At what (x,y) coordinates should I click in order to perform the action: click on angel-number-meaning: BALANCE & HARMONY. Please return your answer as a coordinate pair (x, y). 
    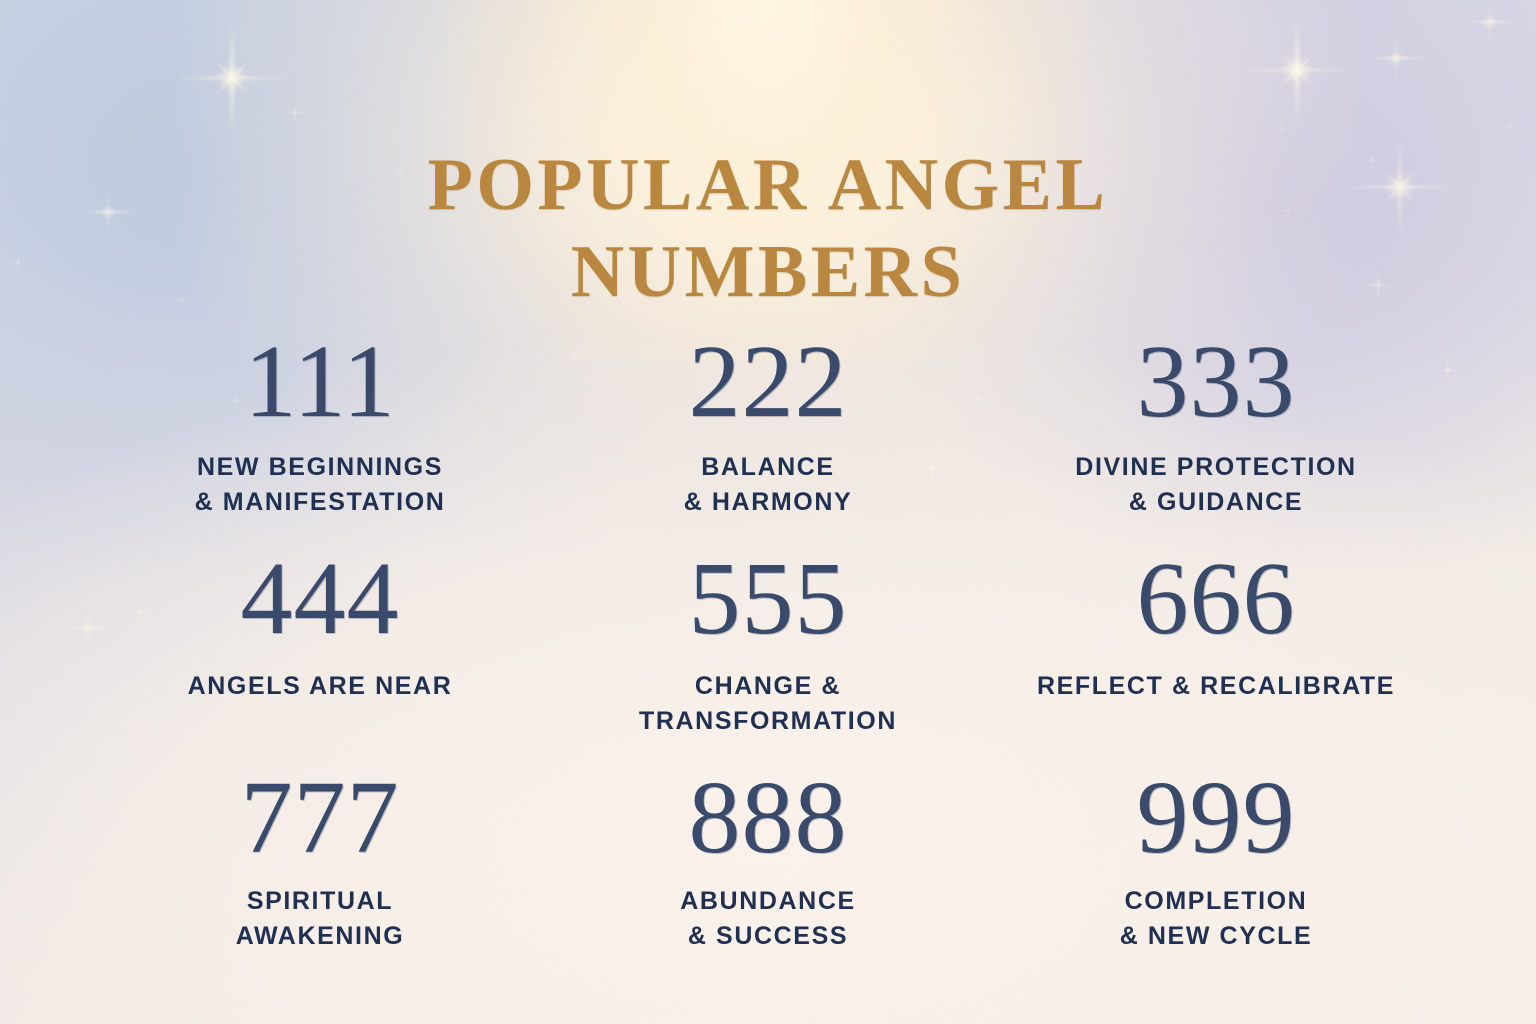
    Looking at the image, I should click on (768, 484).